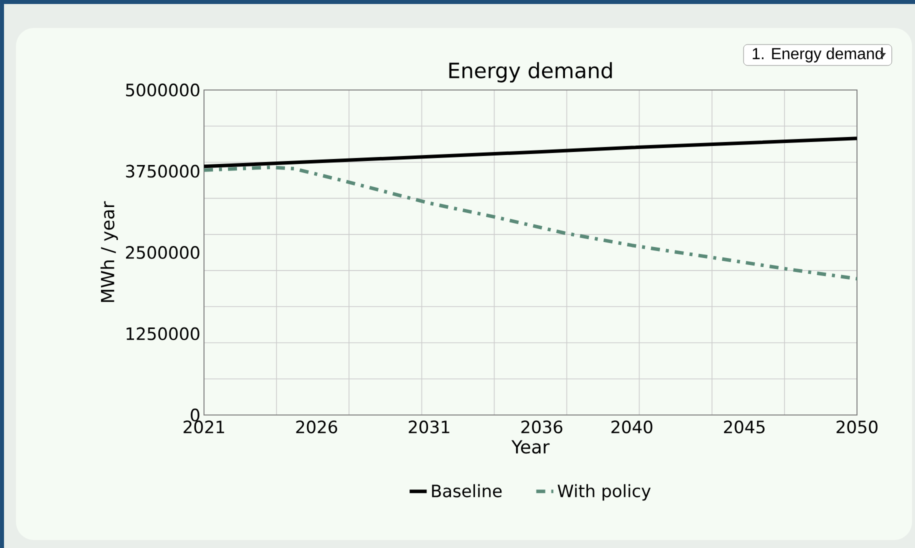 This screenshot has width=915, height=548. What do you see at coordinates (317, 427) in the screenshot?
I see `x-tick-label: 2026` at bounding box center [317, 427].